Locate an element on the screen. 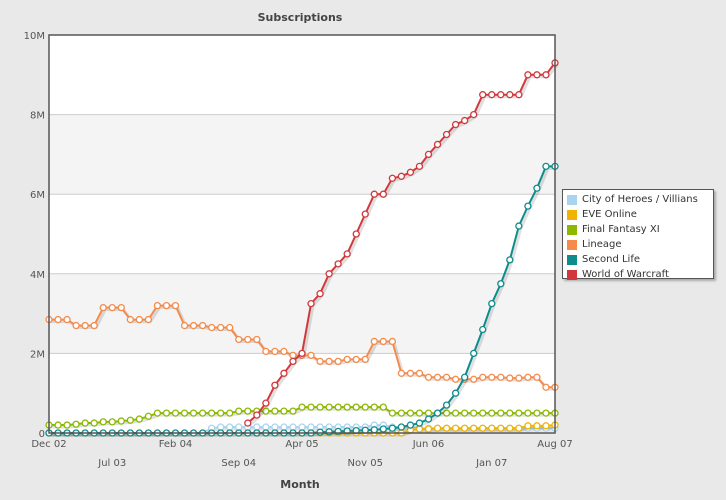 The image size is (726, 500). legend-item: Final Fantasy XI is located at coordinates (638, 229).